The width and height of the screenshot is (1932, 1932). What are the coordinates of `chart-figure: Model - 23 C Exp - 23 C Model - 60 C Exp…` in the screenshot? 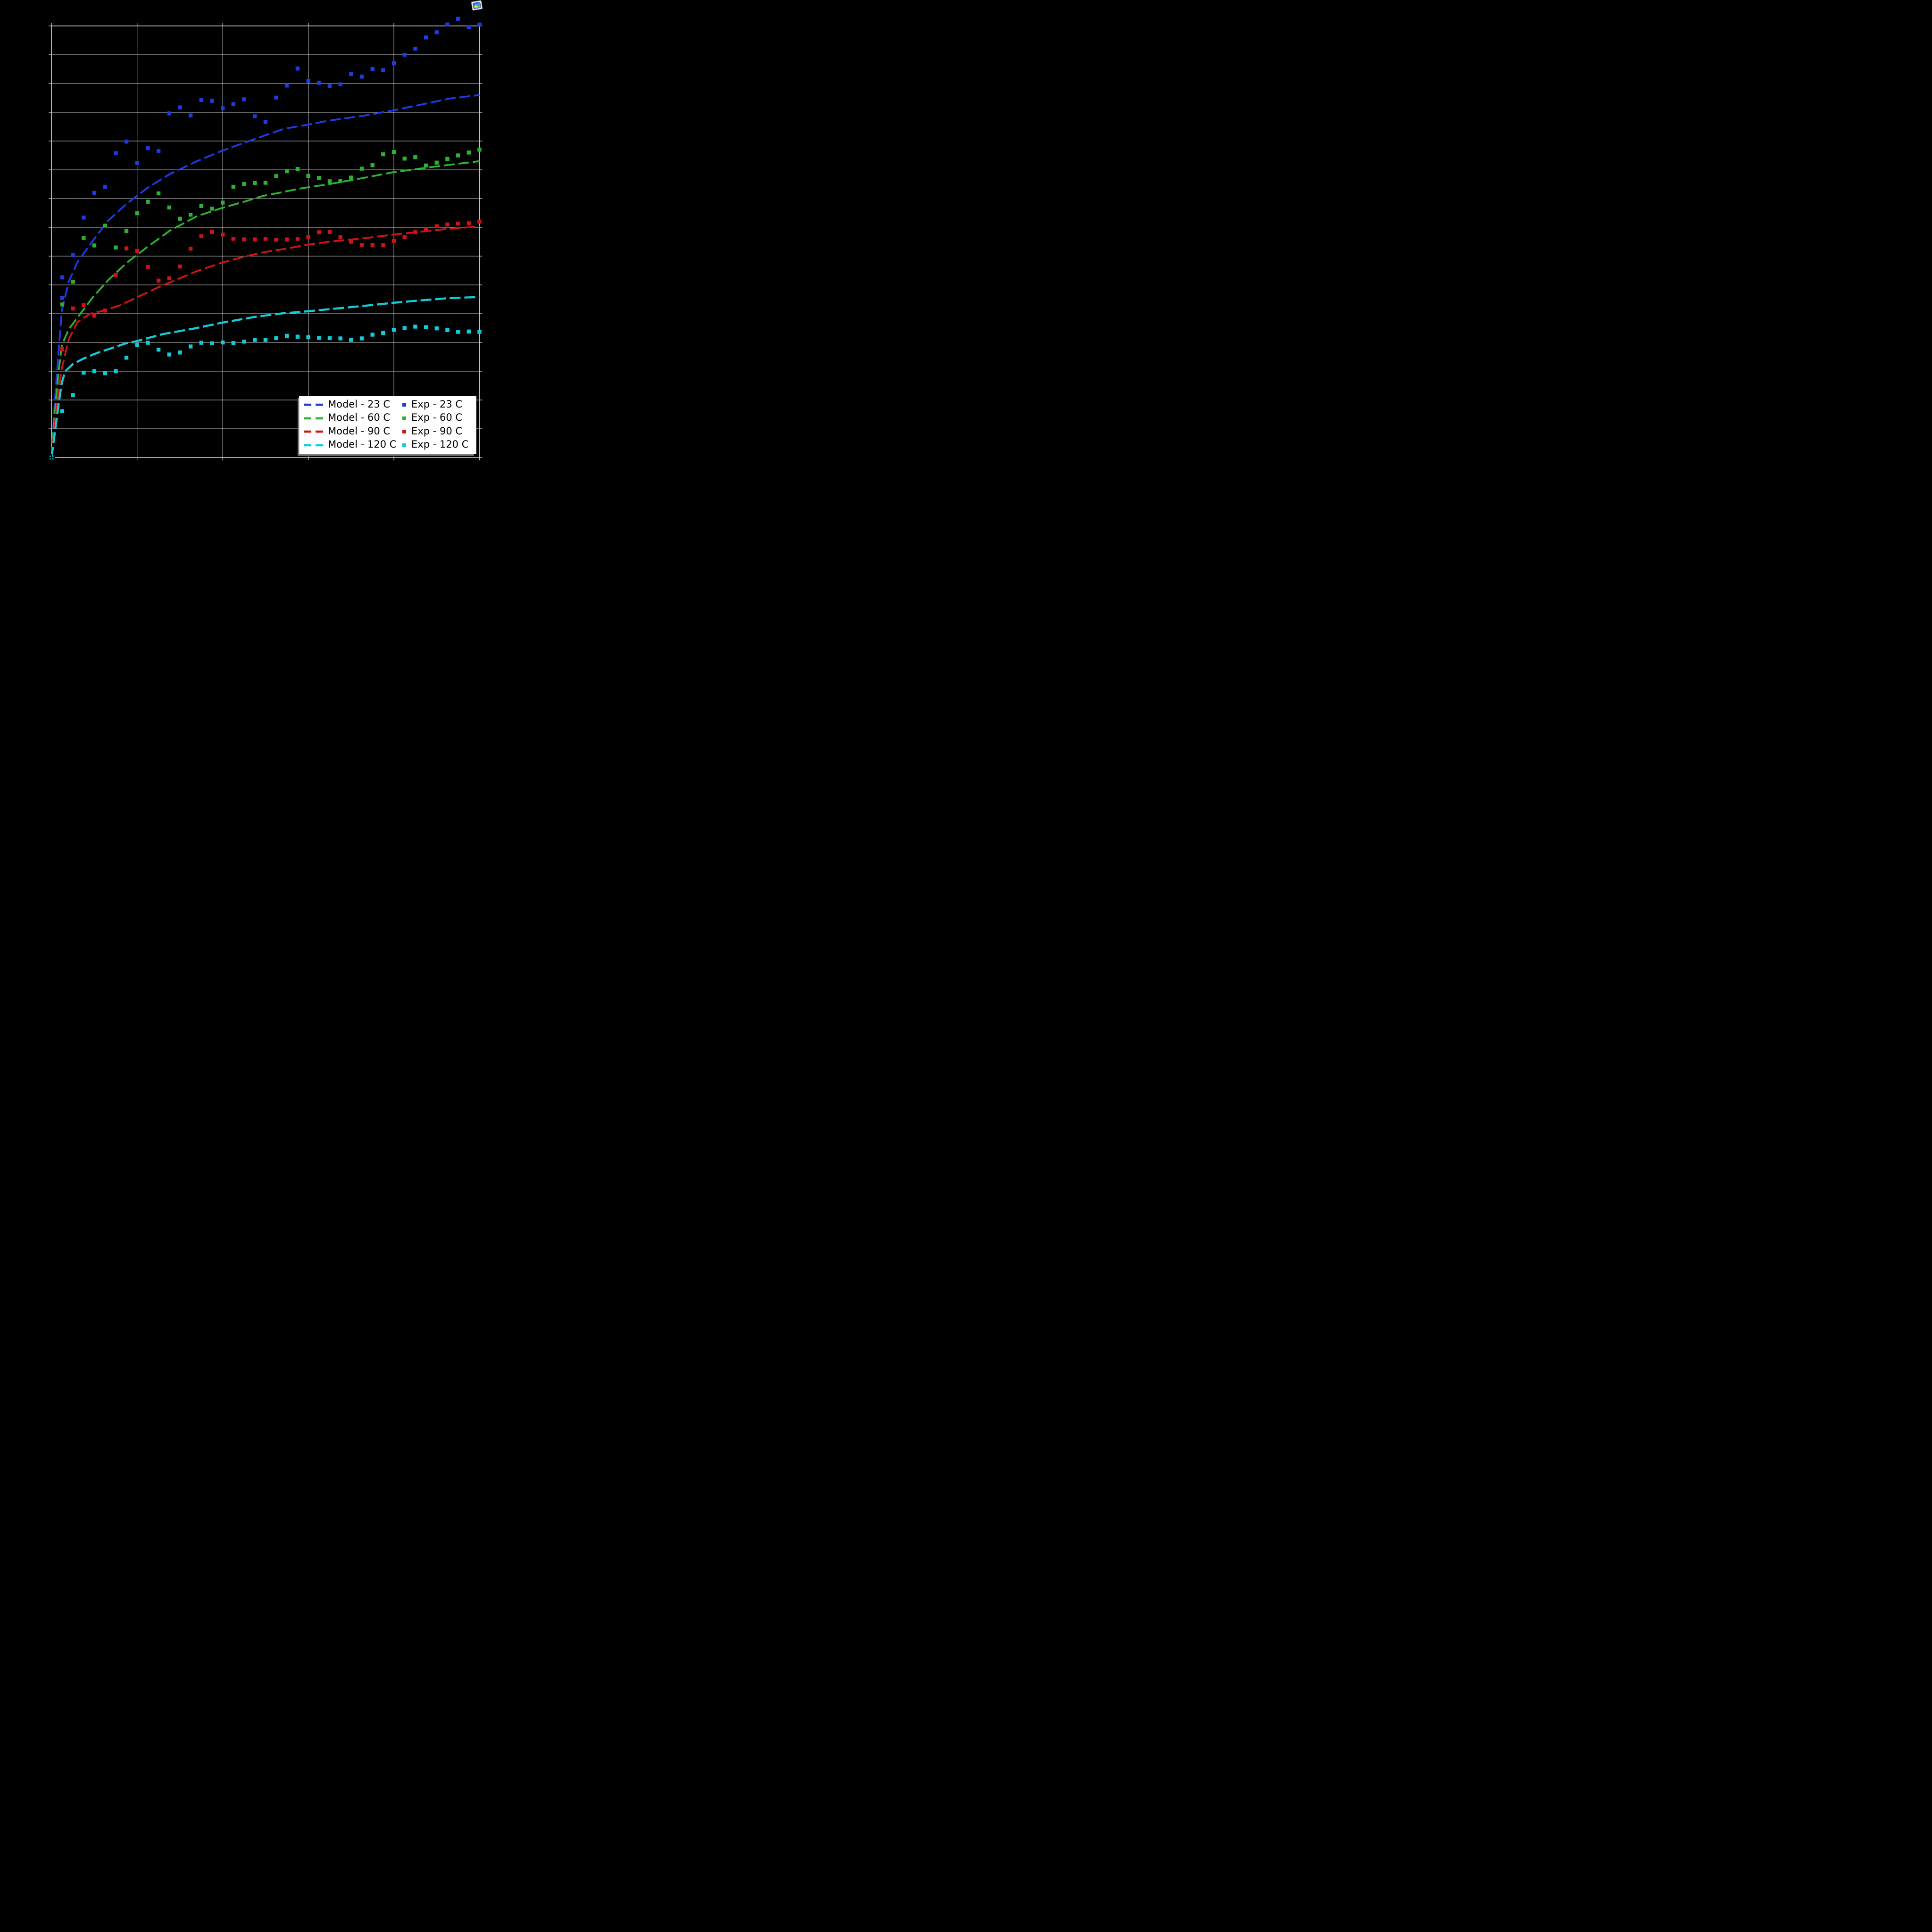 It's located at (241, 241).